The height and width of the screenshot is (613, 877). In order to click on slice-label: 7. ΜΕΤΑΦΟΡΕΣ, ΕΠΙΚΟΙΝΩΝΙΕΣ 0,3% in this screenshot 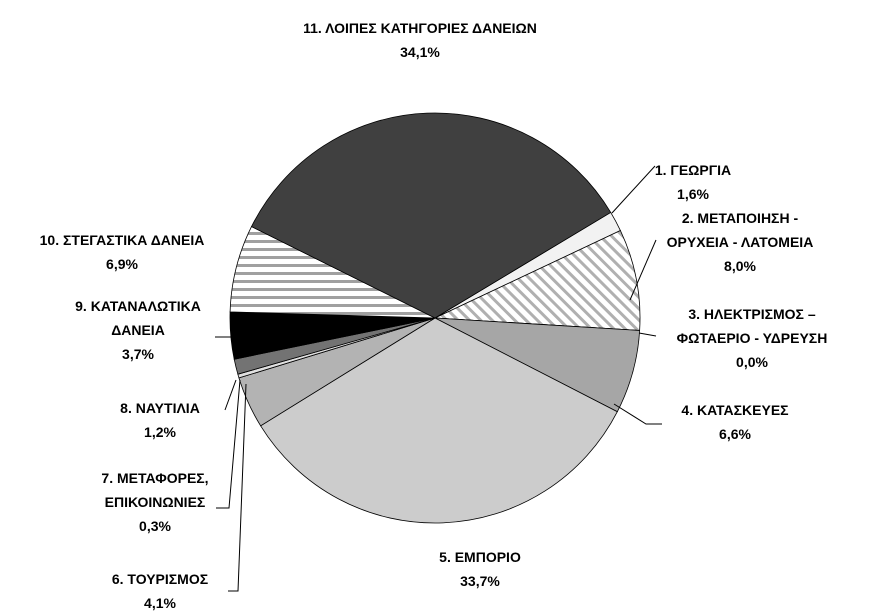, I will do `click(155, 502)`.